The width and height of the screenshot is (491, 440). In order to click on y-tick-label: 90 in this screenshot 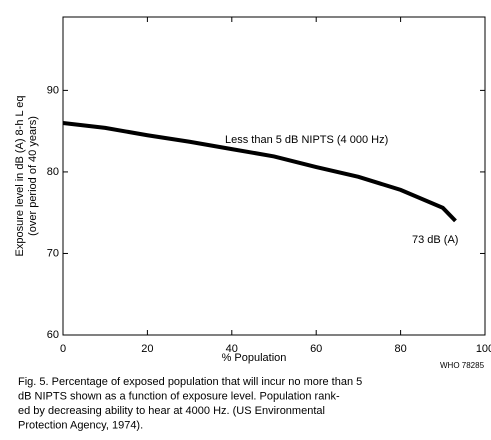, I will do `click(53, 90)`.